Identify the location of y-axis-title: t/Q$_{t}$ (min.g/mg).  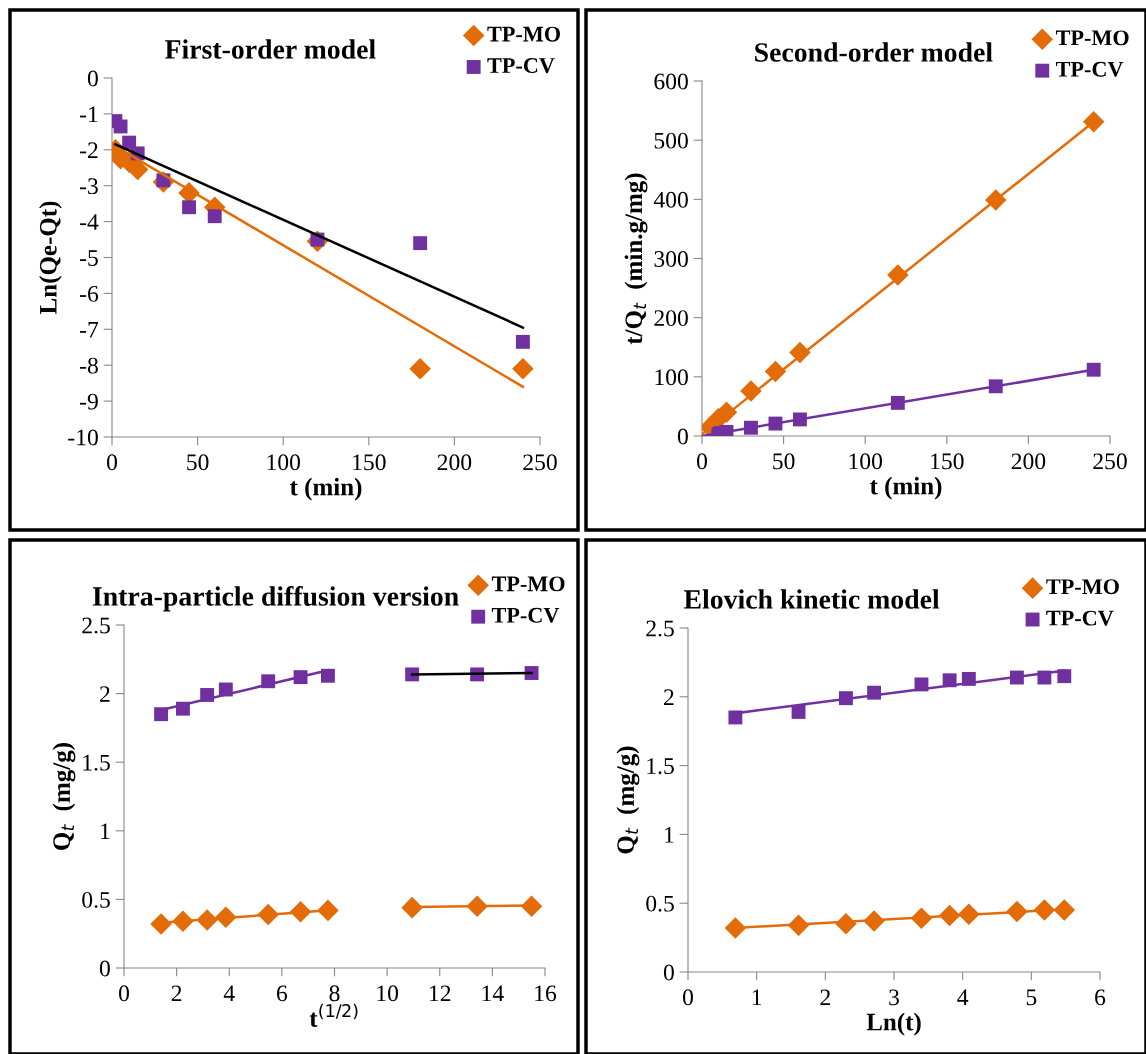
(636, 259).